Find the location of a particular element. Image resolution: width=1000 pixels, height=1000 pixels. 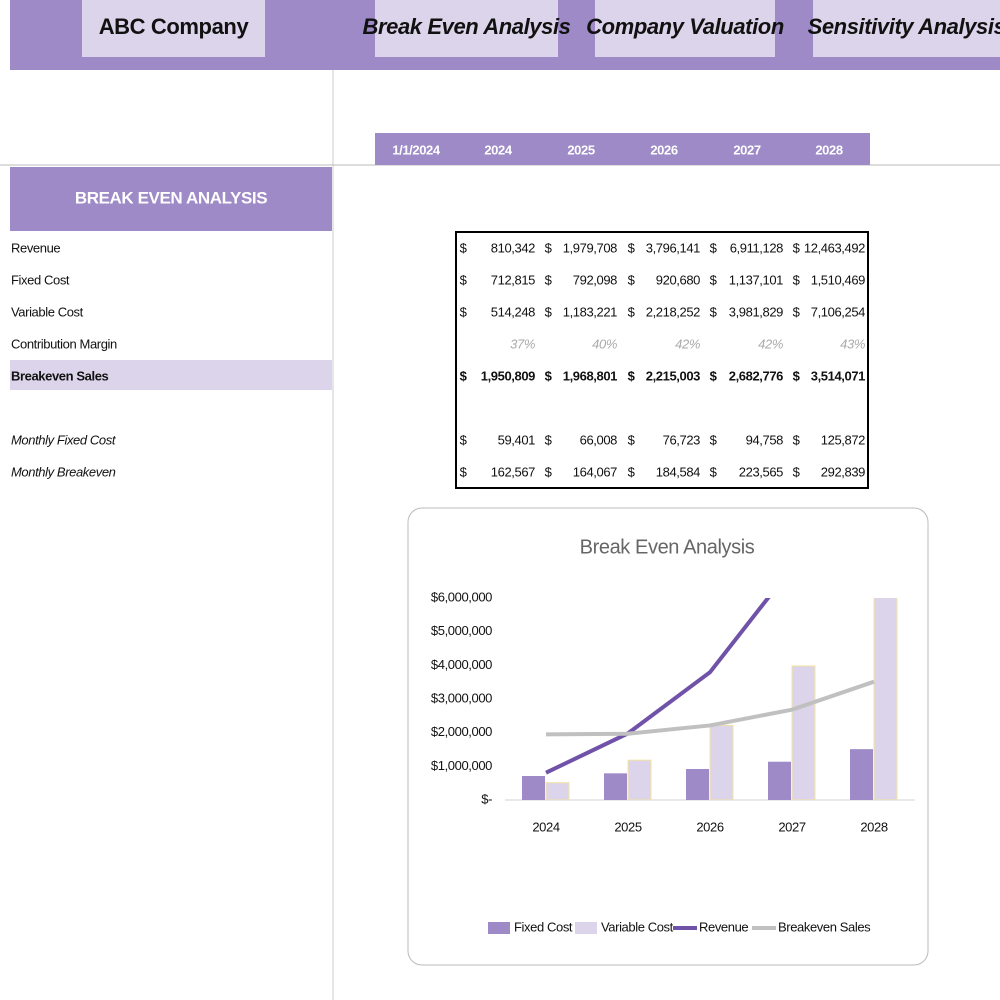

y-tick-label: $1,000,000 is located at coordinates (461, 765).